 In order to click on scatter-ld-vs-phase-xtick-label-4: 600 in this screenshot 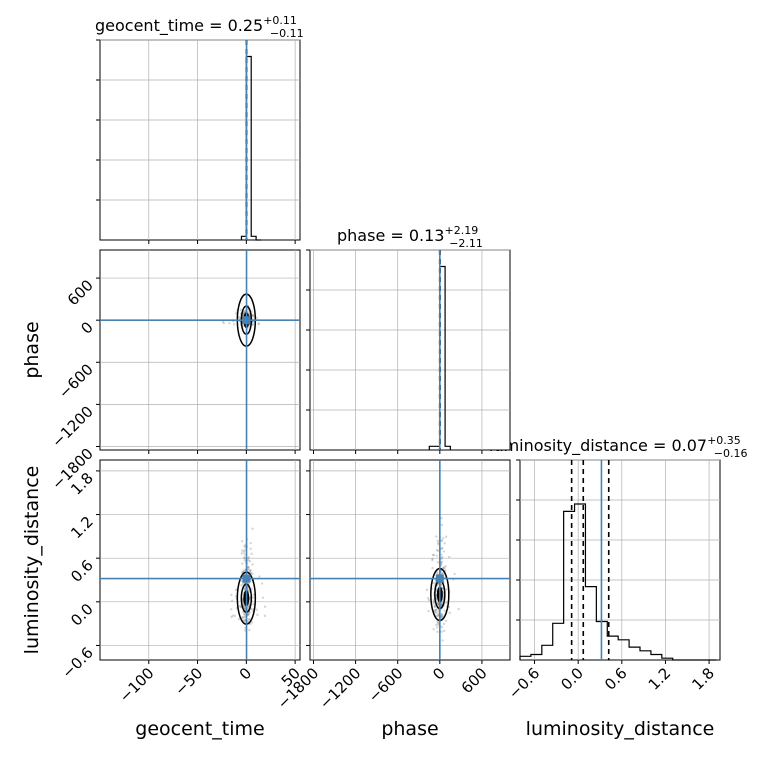, I will do `click(474, 680)`.